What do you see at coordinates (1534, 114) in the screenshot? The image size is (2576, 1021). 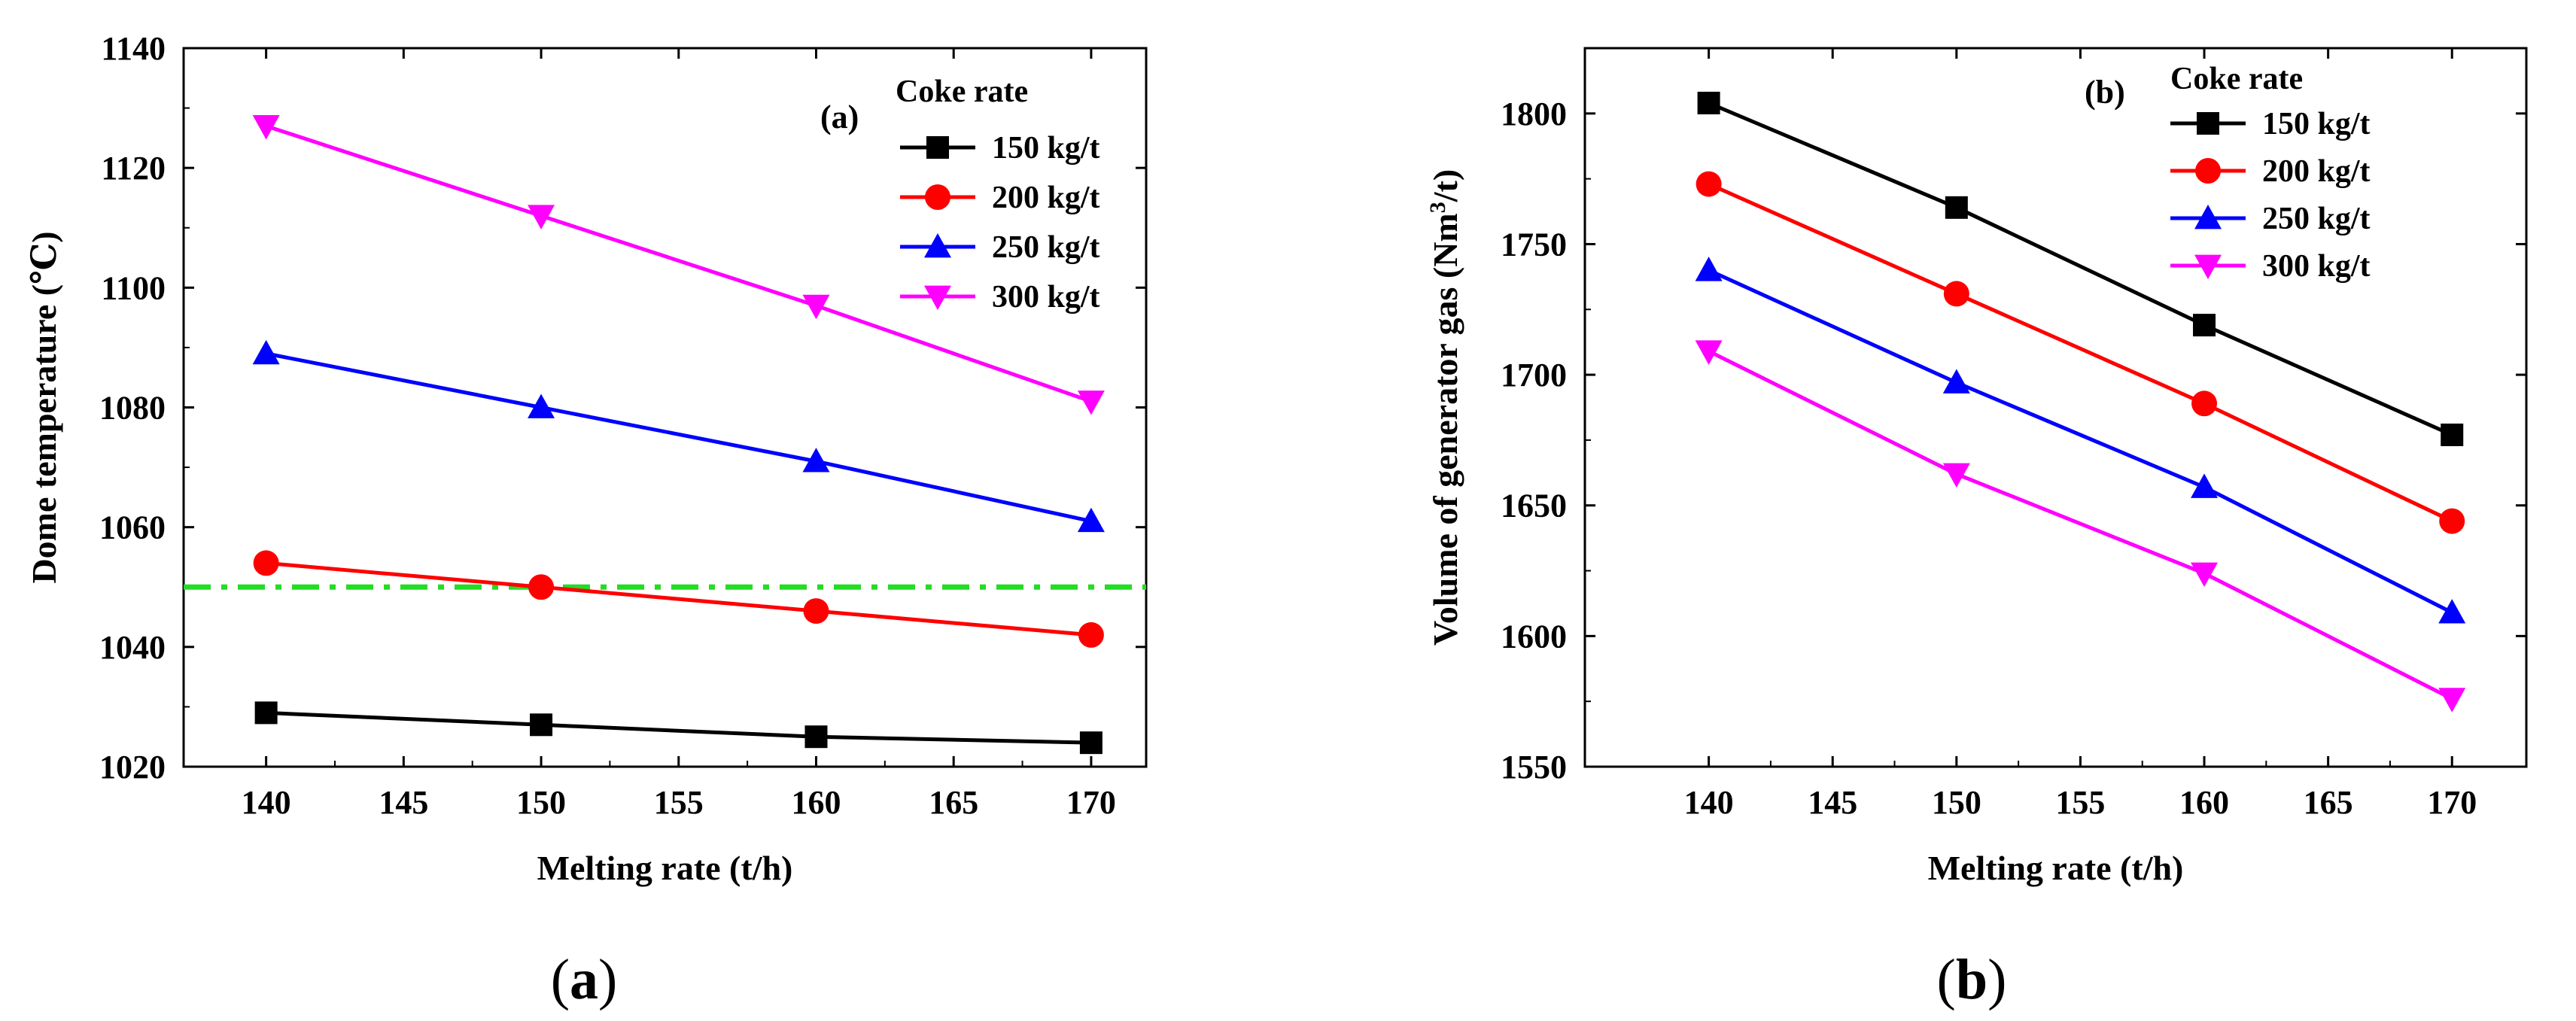 I see `y-tick-label: 1800` at bounding box center [1534, 114].